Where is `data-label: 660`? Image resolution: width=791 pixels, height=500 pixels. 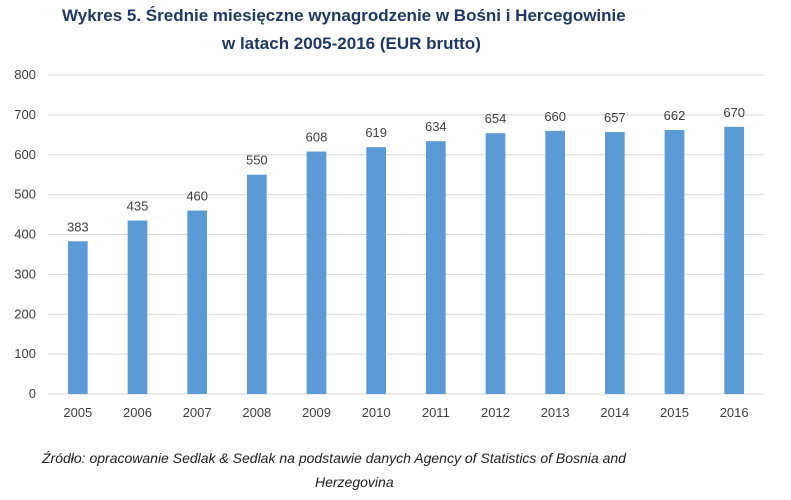
data-label: 660 is located at coordinates (555, 116).